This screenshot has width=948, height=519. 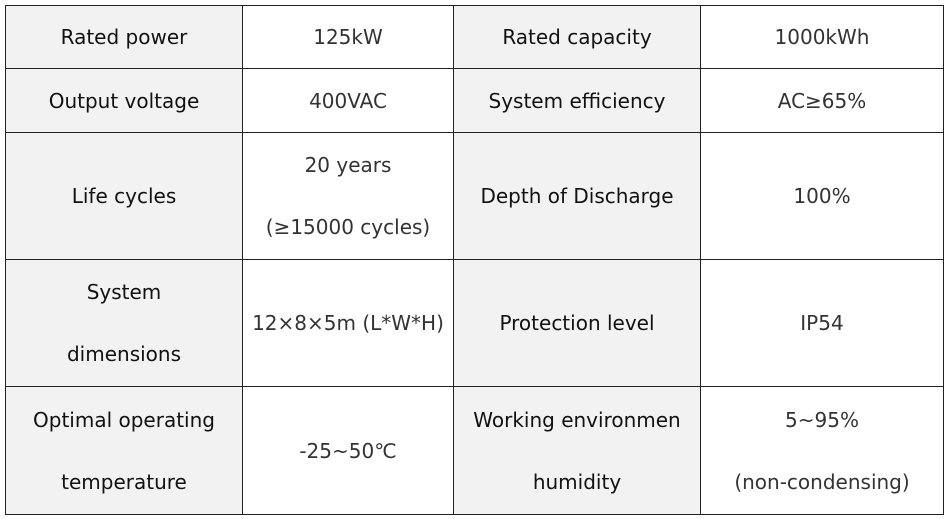 I want to click on cell-text: (non-condensing), so click(x=822, y=481).